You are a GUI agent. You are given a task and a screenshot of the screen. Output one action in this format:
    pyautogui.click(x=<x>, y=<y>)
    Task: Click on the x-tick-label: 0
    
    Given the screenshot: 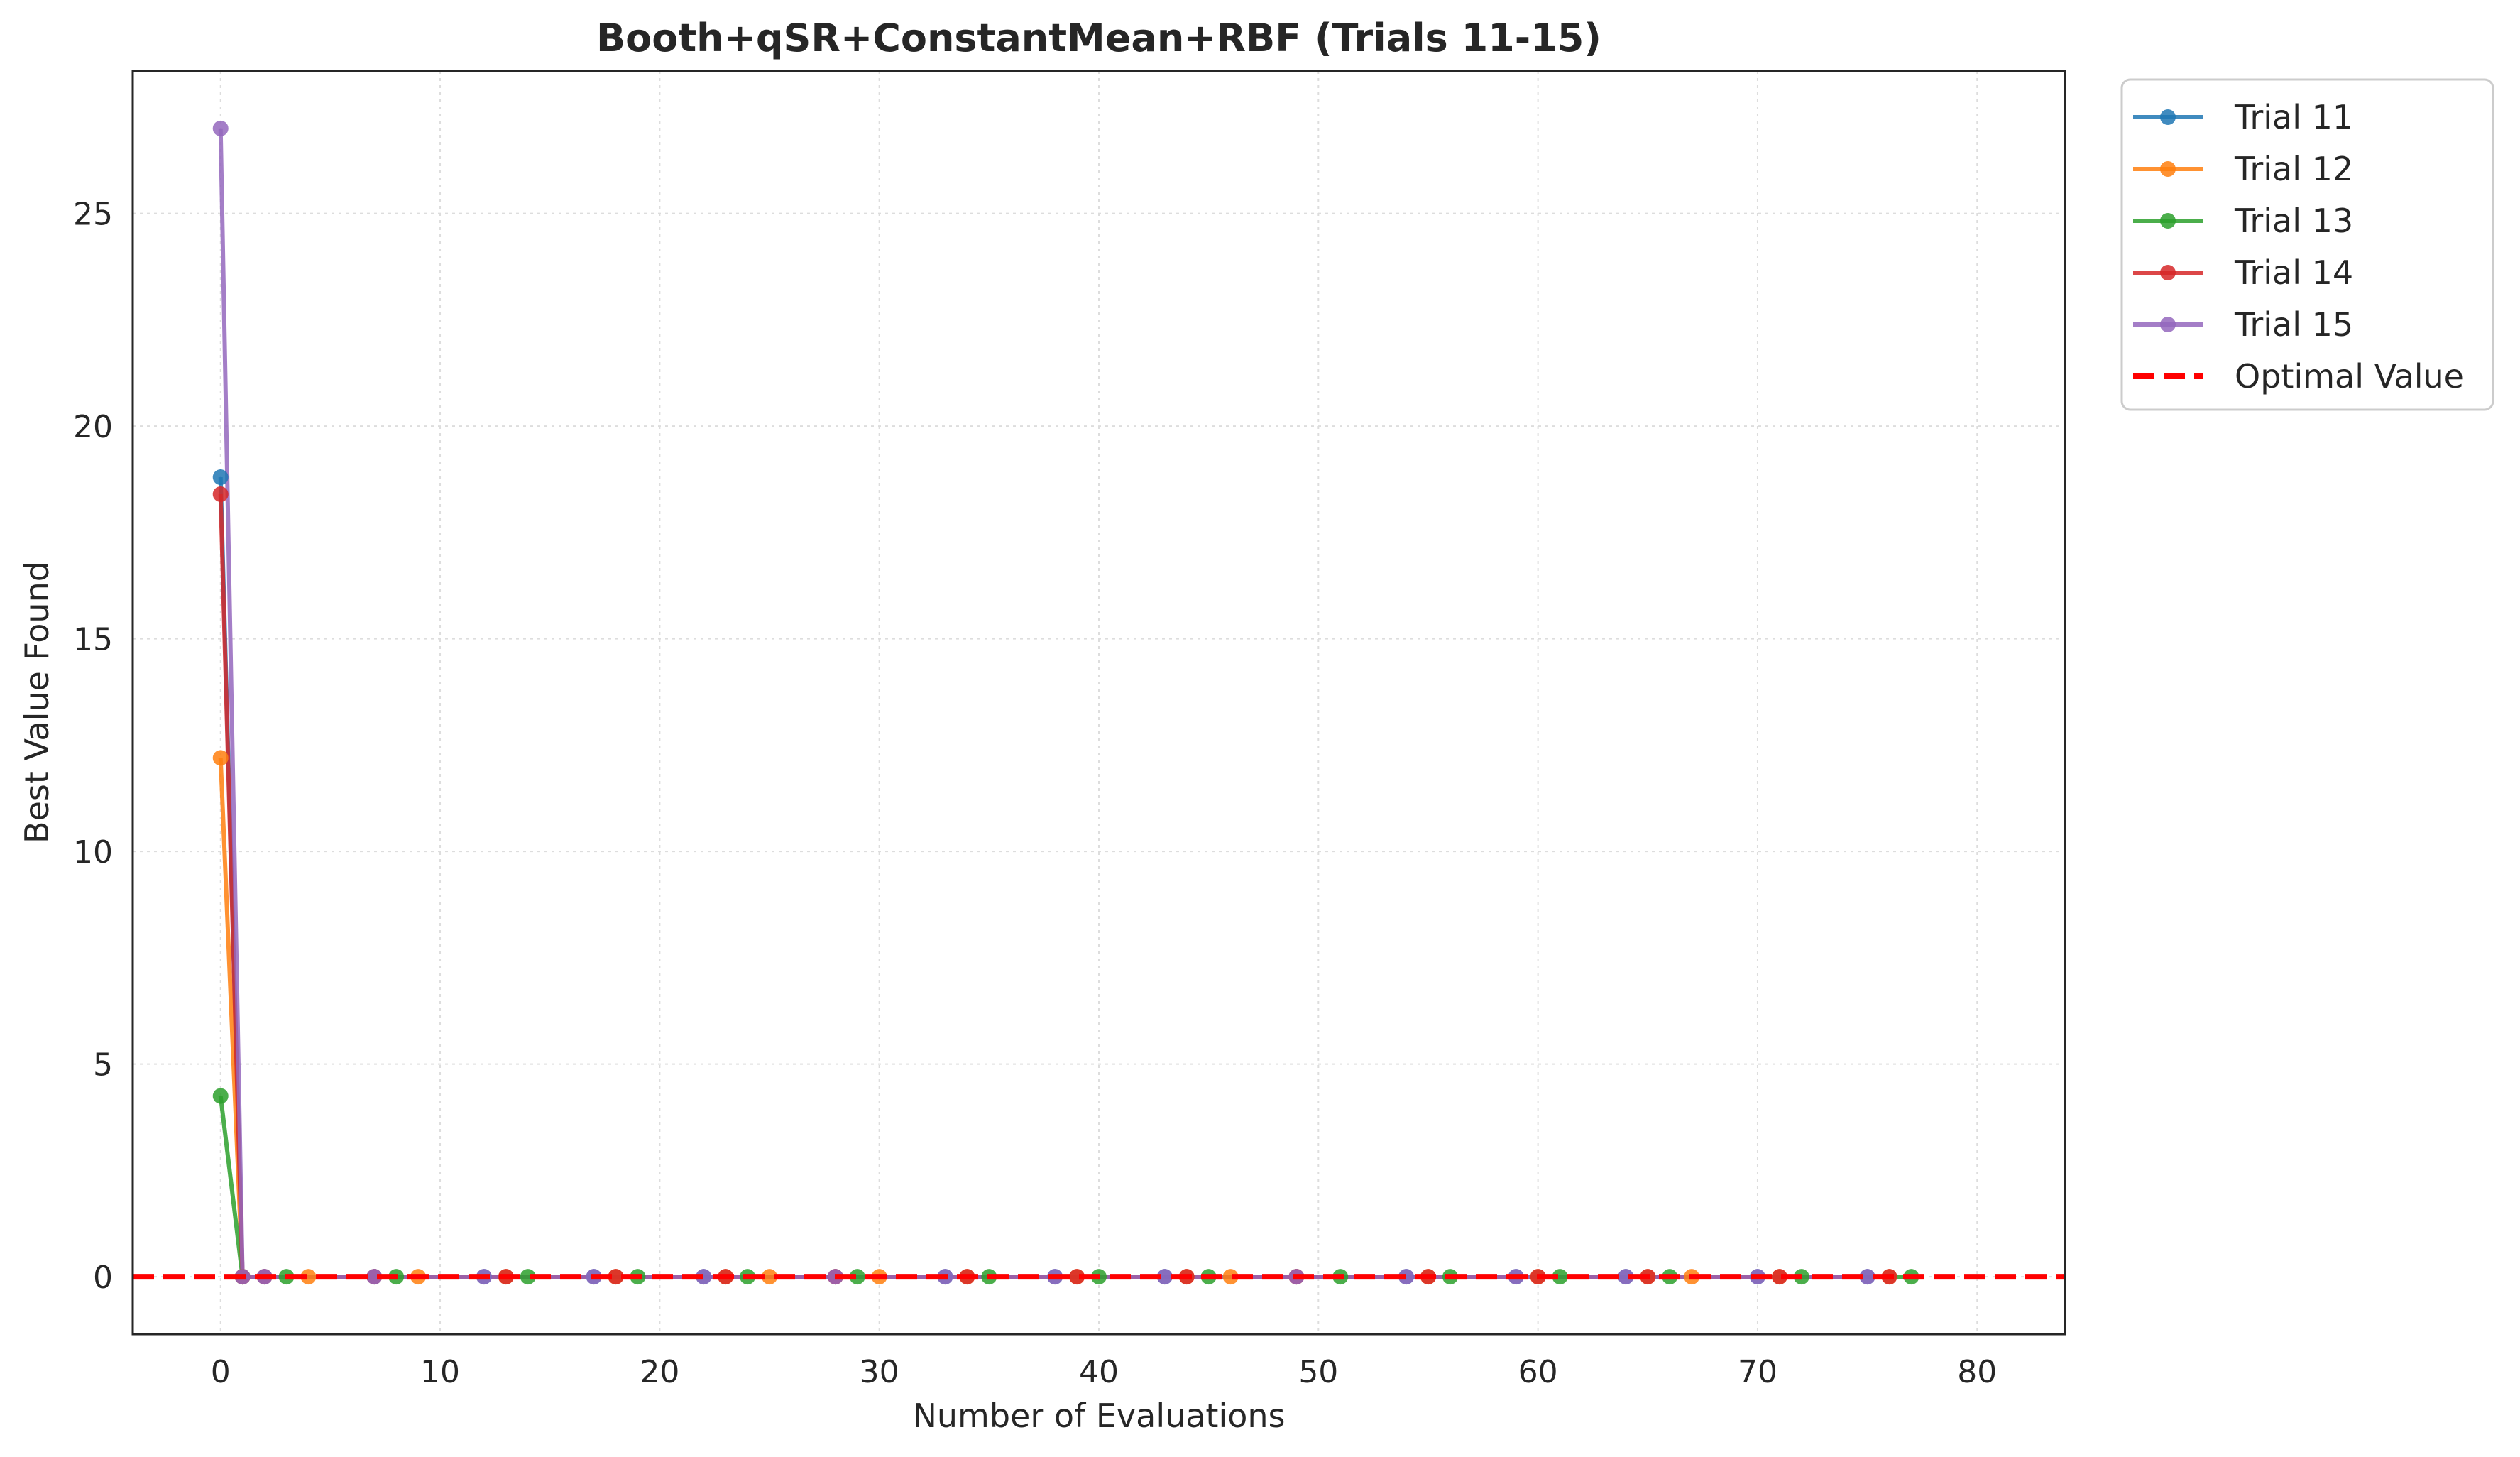 What is the action you would take?
    pyautogui.click(x=221, y=1372)
    